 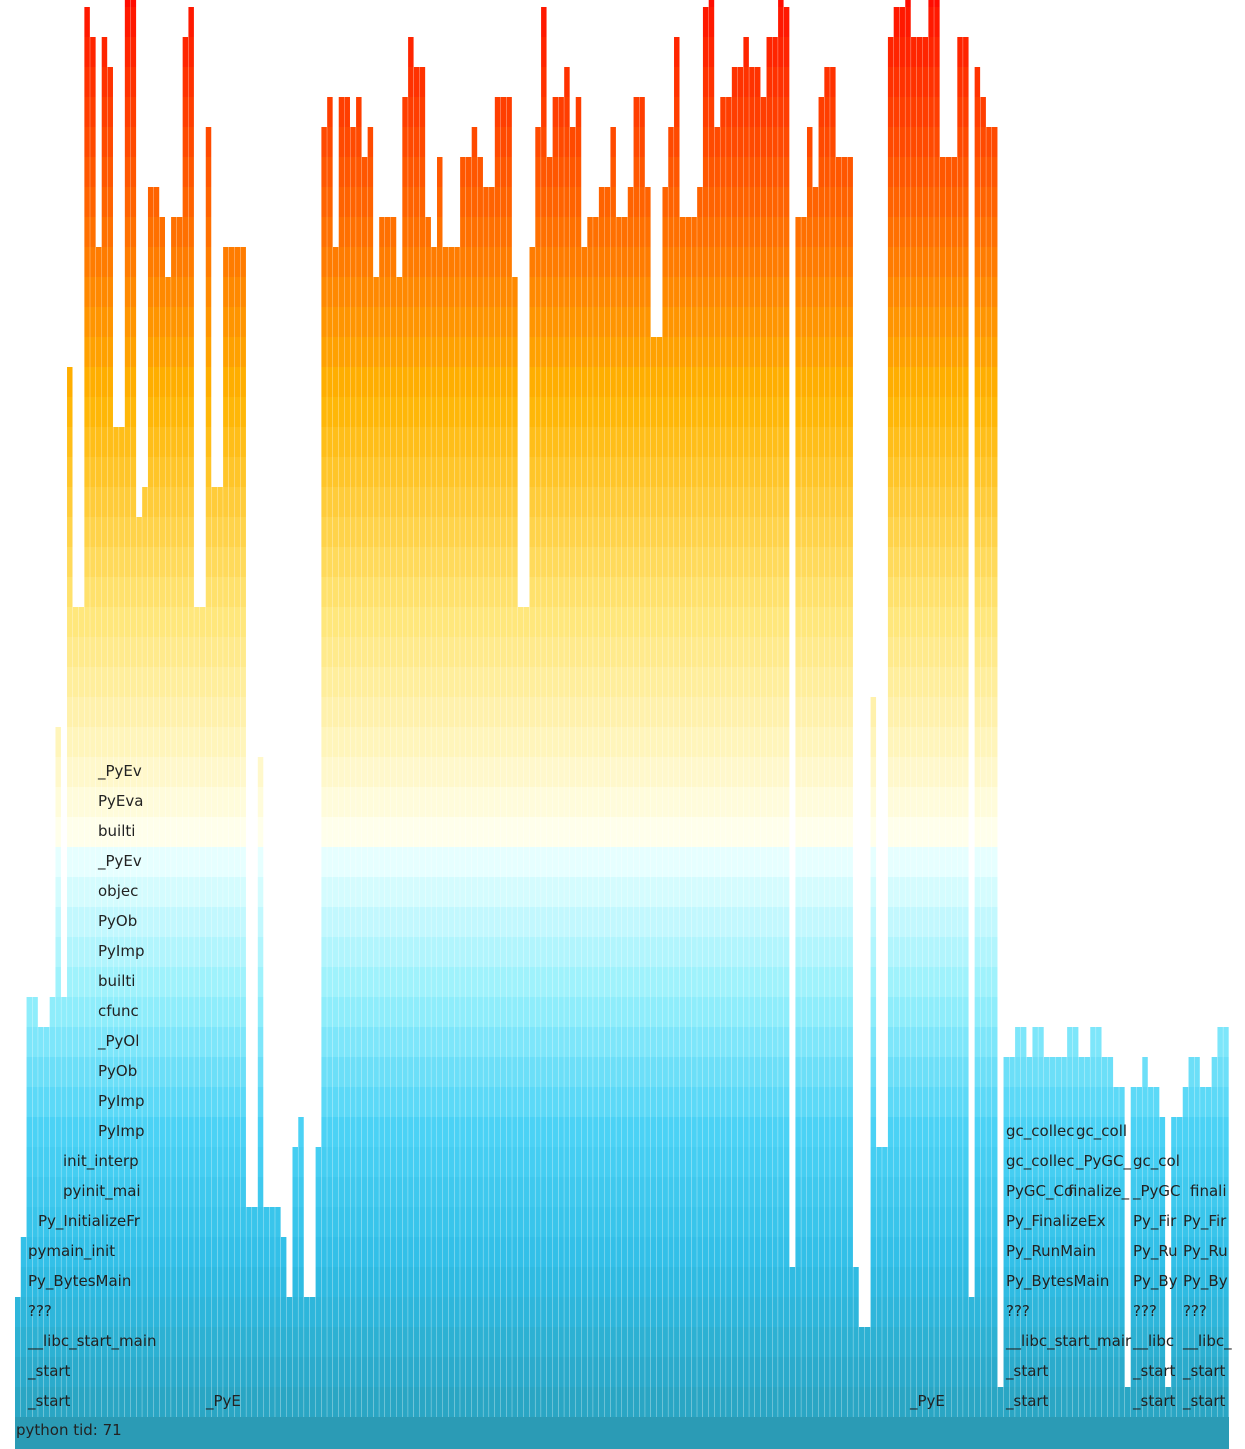 What do you see at coordinates (405, 1282) in the screenshot?
I see `frame-r5-c67` at bounding box center [405, 1282].